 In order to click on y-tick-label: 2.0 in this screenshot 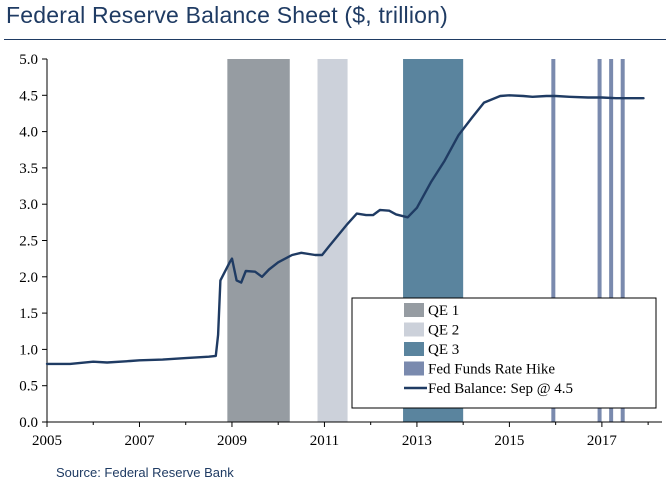, I will do `click(28, 278)`.